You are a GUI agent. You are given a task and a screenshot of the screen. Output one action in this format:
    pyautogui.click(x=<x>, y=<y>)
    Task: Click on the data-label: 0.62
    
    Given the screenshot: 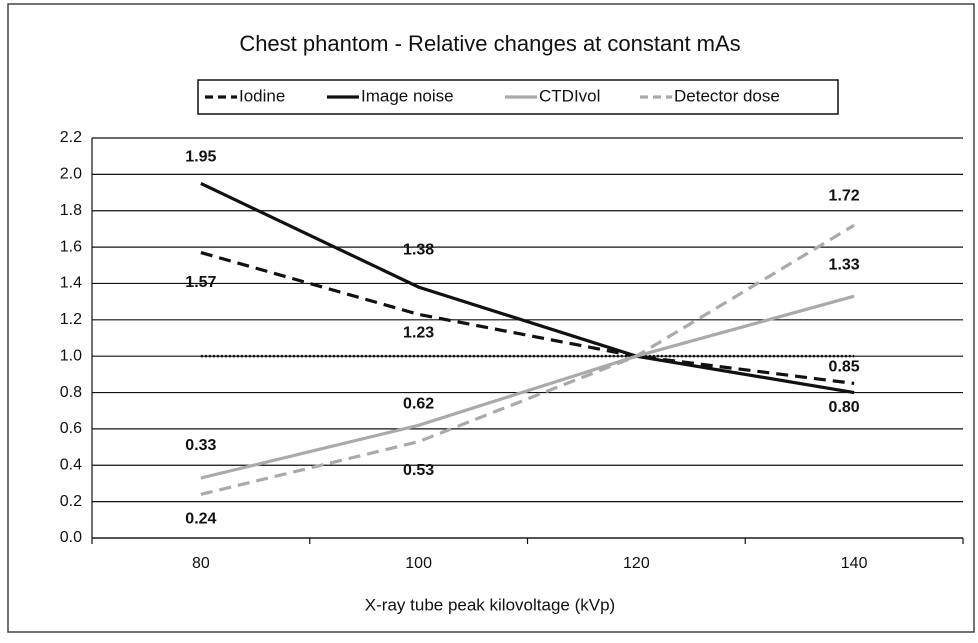 What is the action you would take?
    pyautogui.click(x=418, y=403)
    